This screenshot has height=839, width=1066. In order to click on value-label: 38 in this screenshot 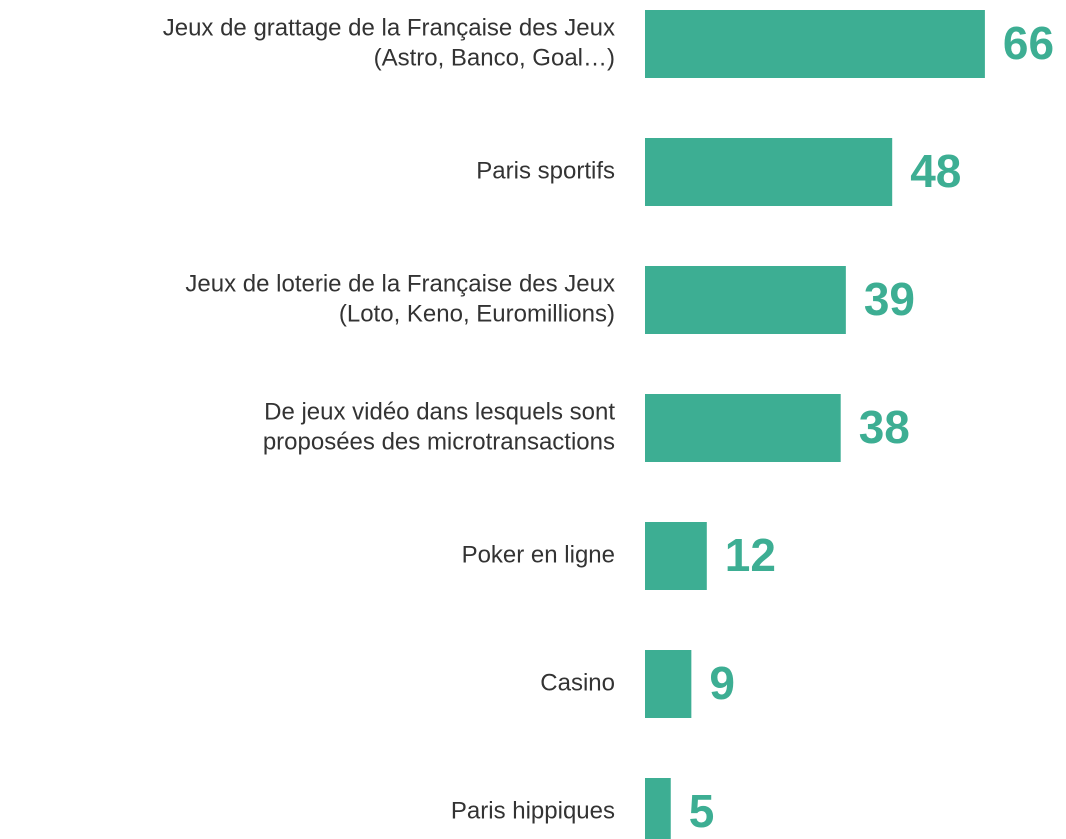, I will do `click(884, 427)`.